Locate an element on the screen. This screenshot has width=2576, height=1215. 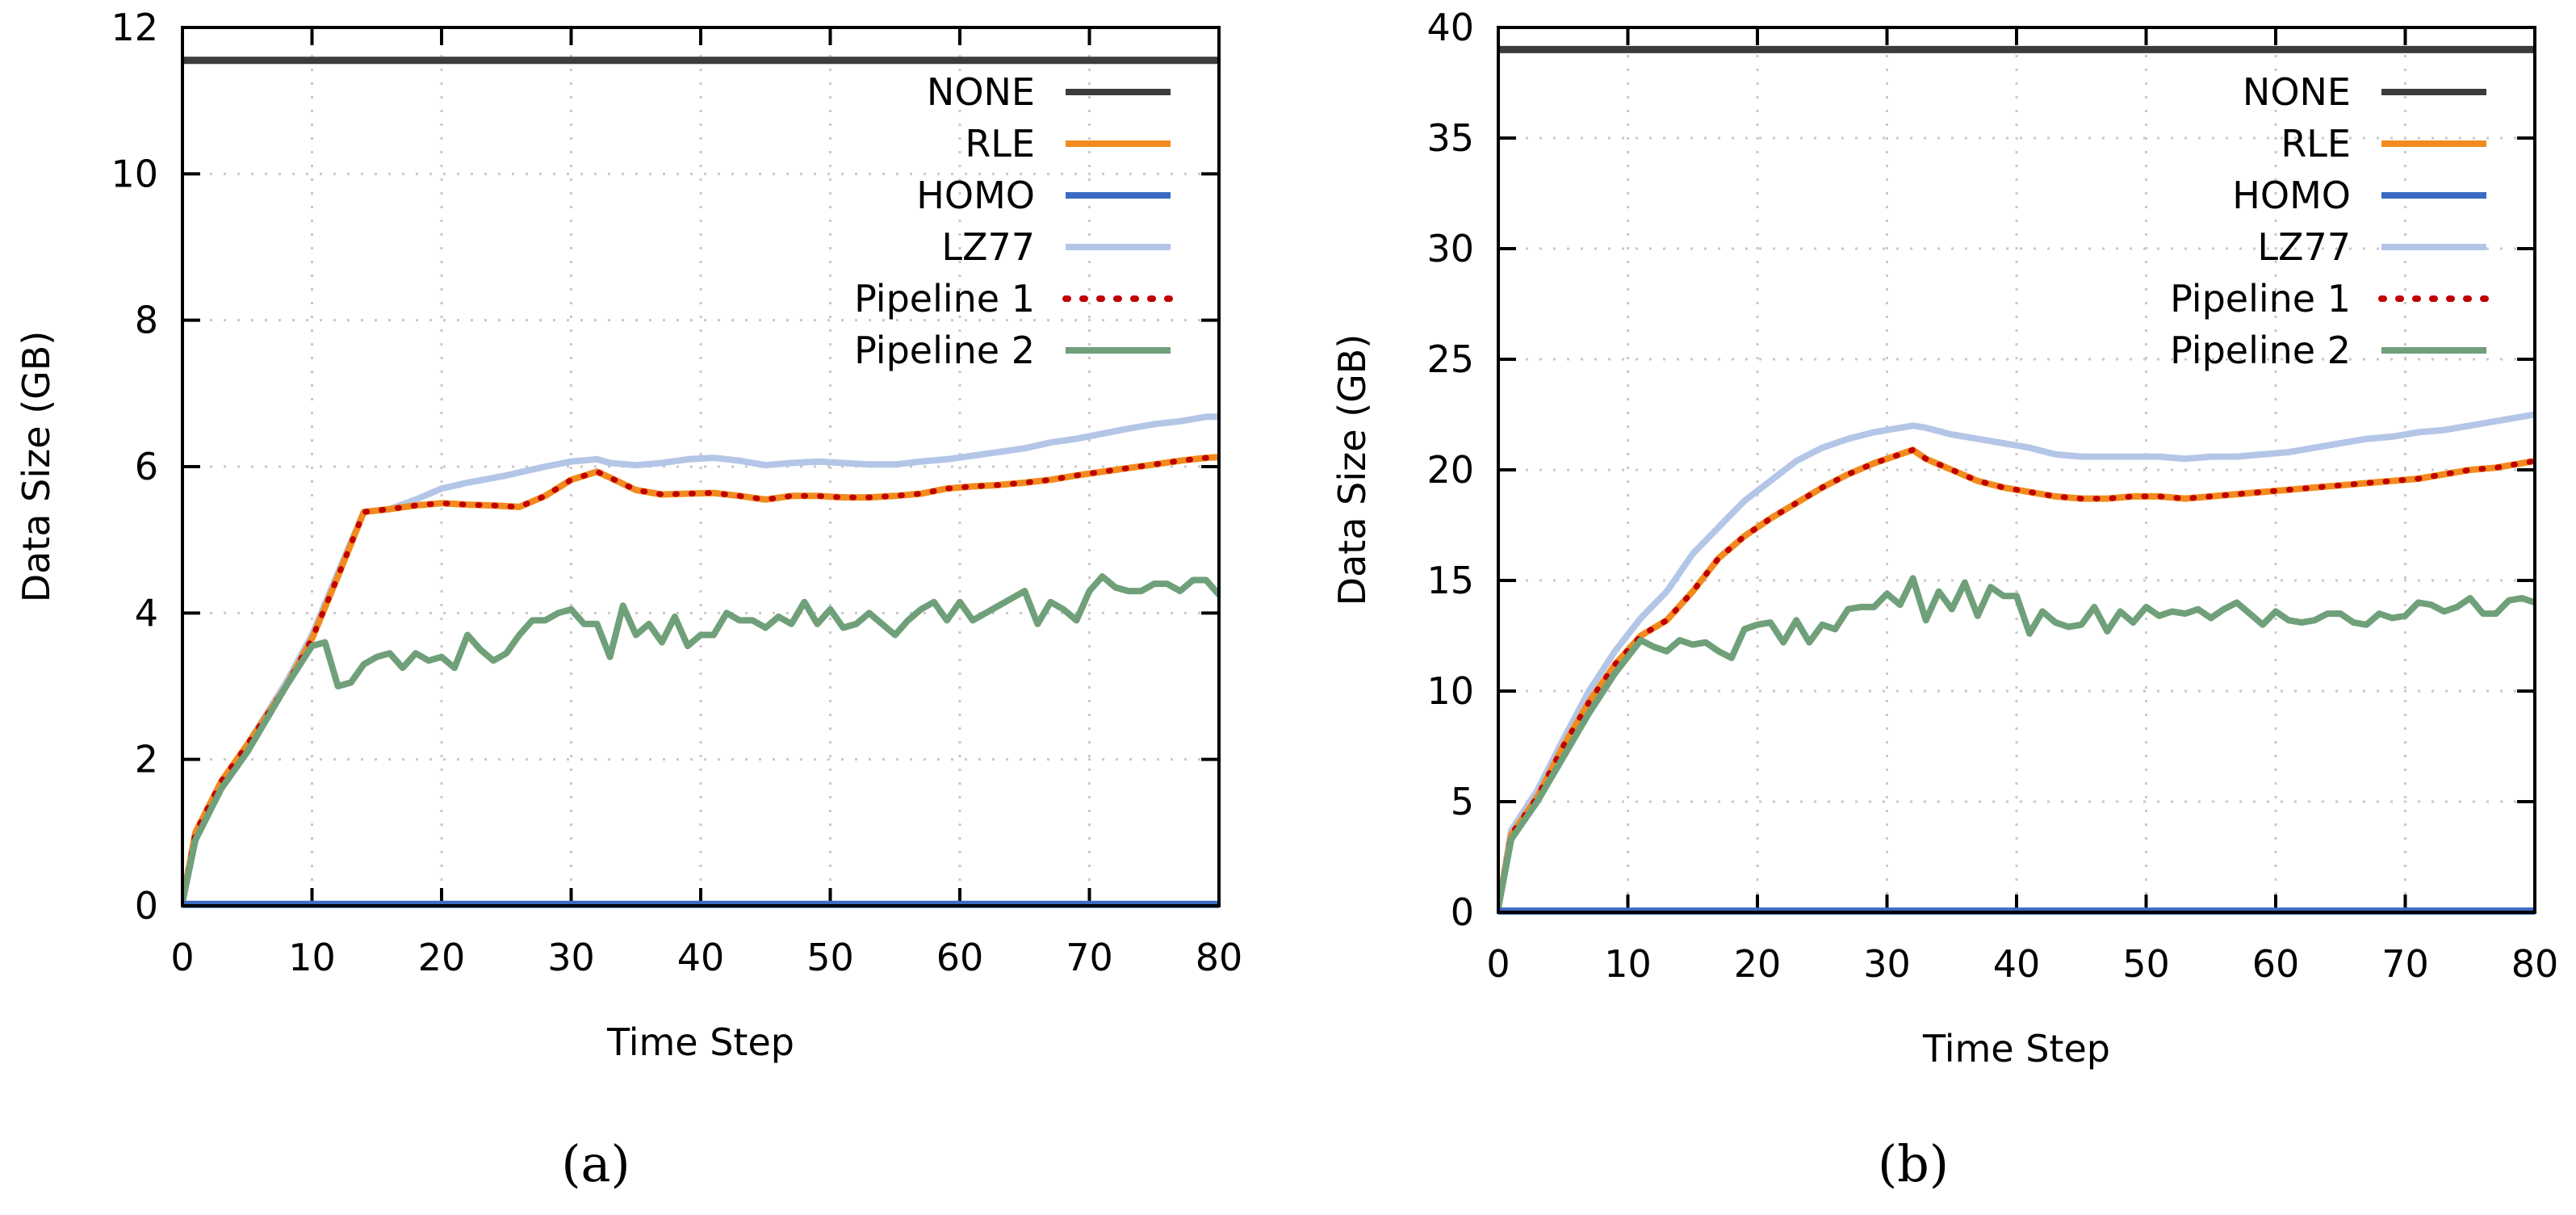
y-tick-label: 5 is located at coordinates (1462, 801).